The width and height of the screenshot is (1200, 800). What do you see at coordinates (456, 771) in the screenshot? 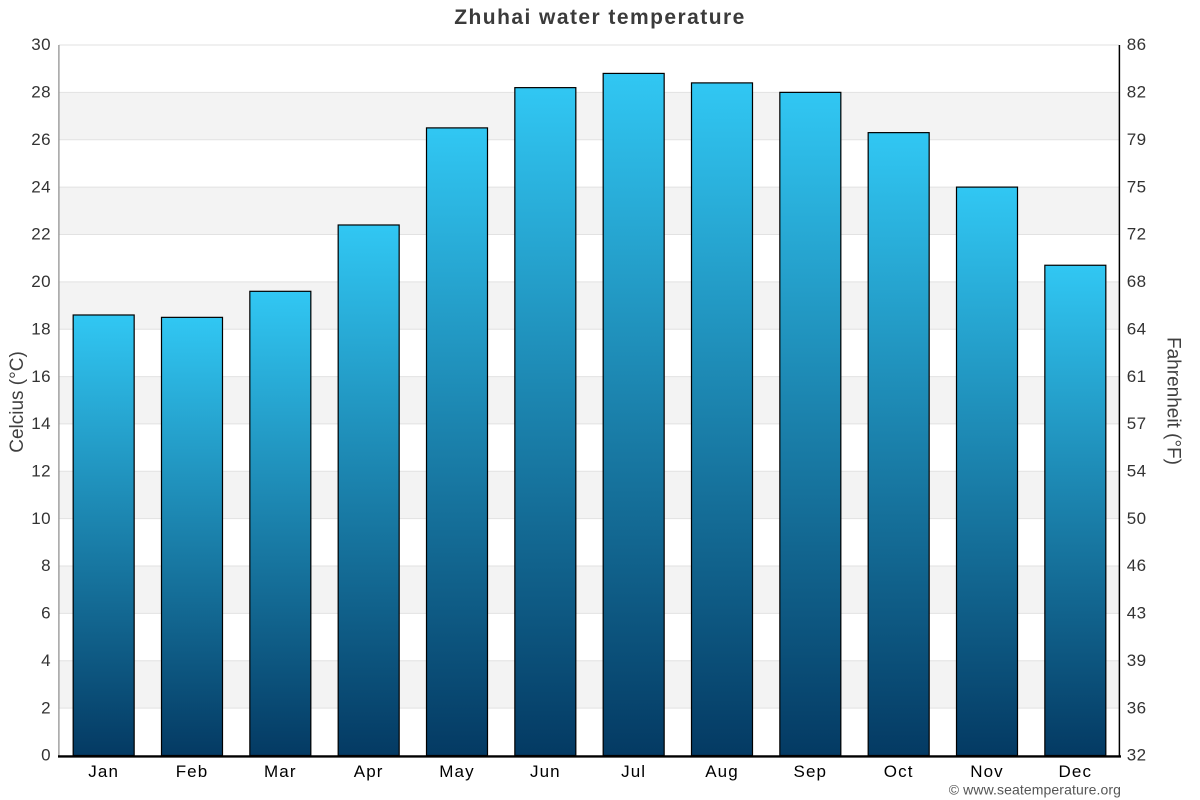
I see `svg-text: May` at bounding box center [456, 771].